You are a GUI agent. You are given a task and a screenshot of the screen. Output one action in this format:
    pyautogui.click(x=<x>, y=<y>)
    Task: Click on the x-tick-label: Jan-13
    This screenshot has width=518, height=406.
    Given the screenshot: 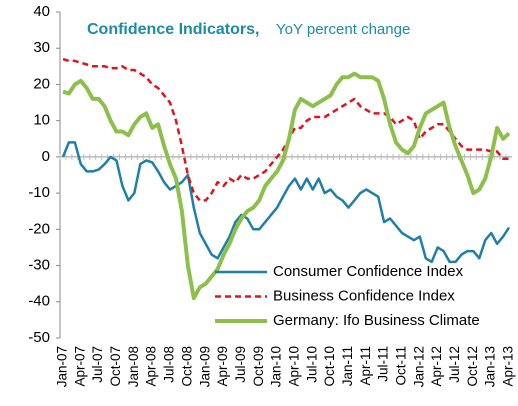 What is the action you would take?
    pyautogui.click(x=490, y=366)
    